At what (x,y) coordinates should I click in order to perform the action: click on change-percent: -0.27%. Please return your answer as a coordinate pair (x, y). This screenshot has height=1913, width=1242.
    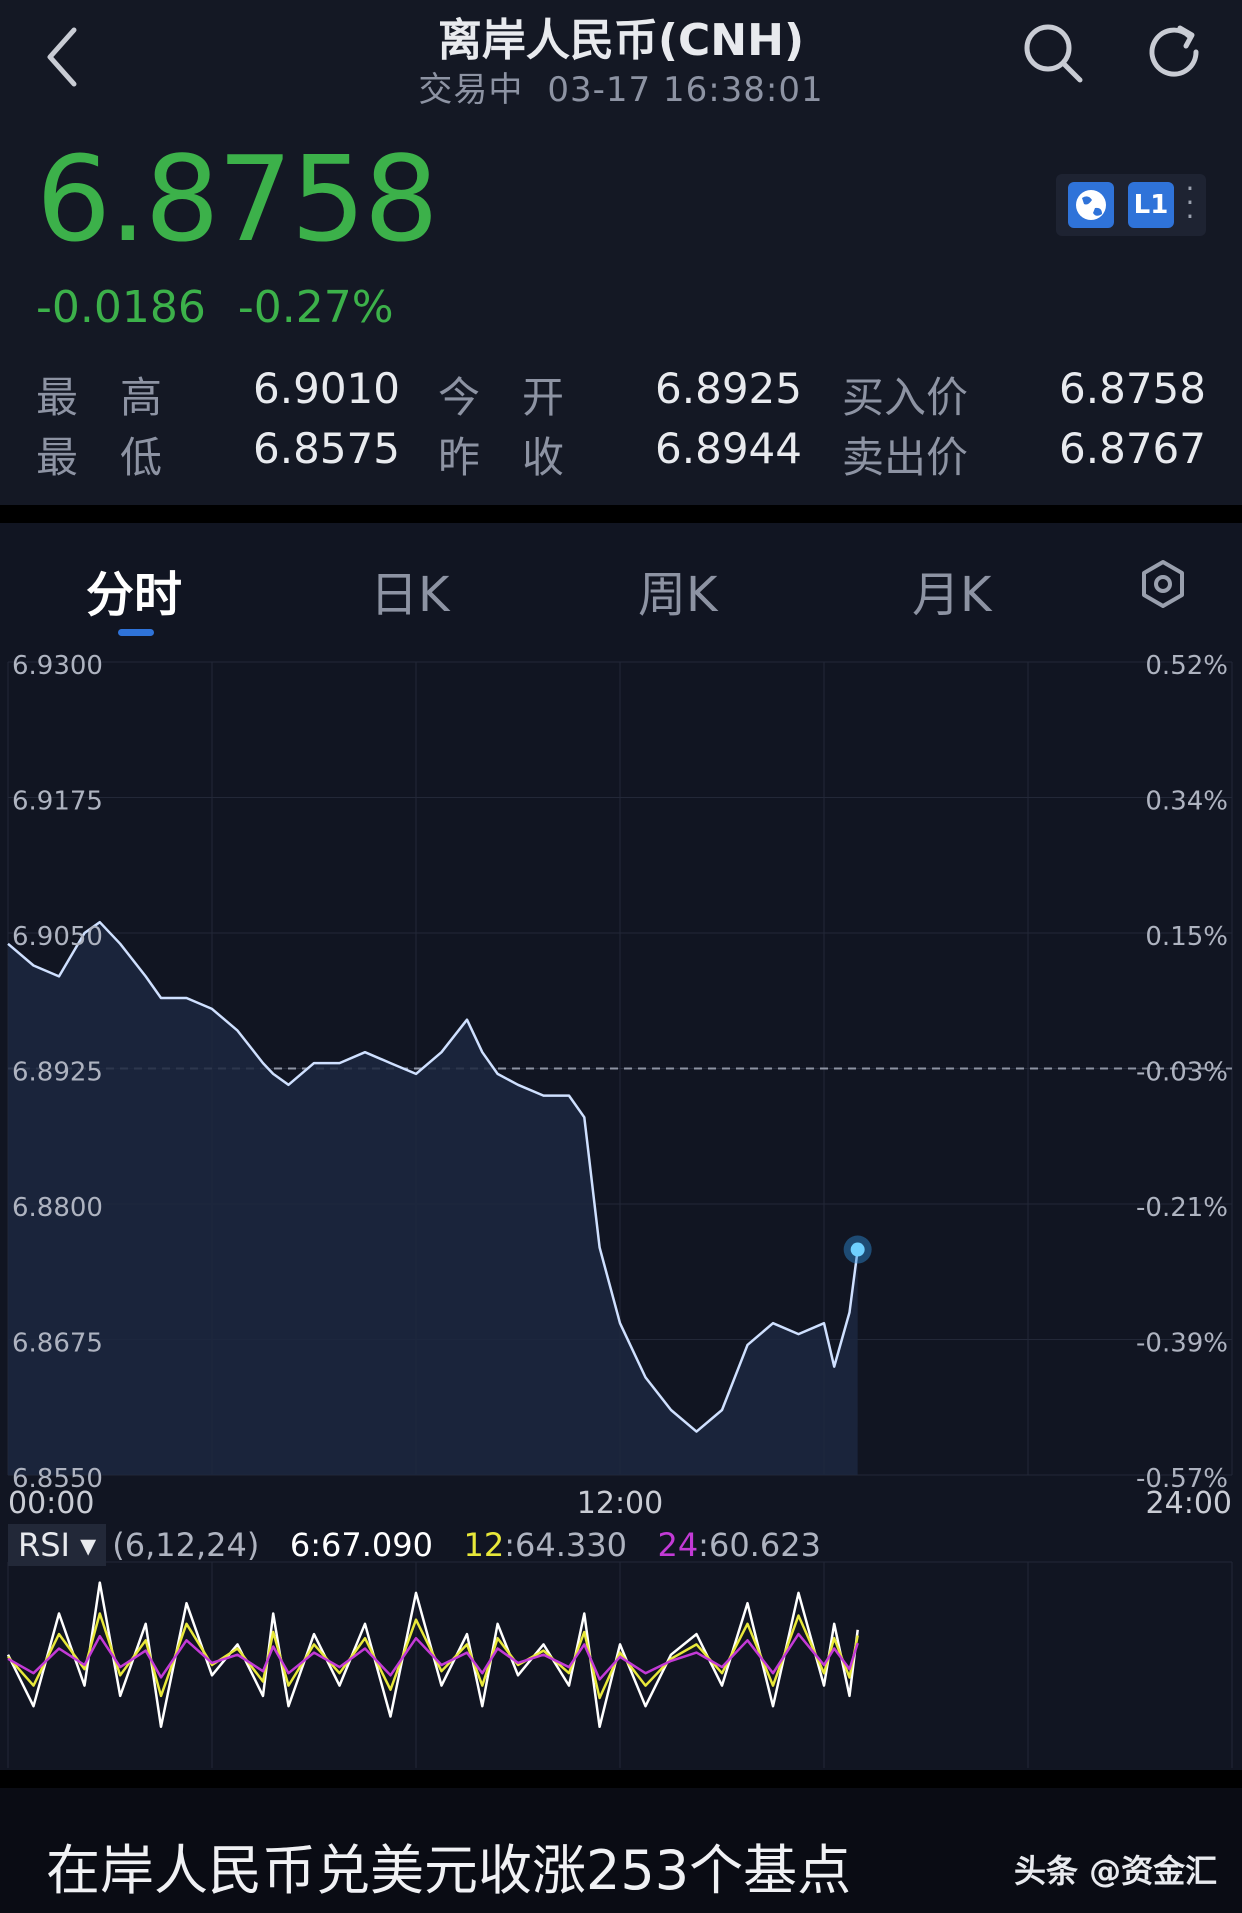
    Looking at the image, I should click on (315, 307).